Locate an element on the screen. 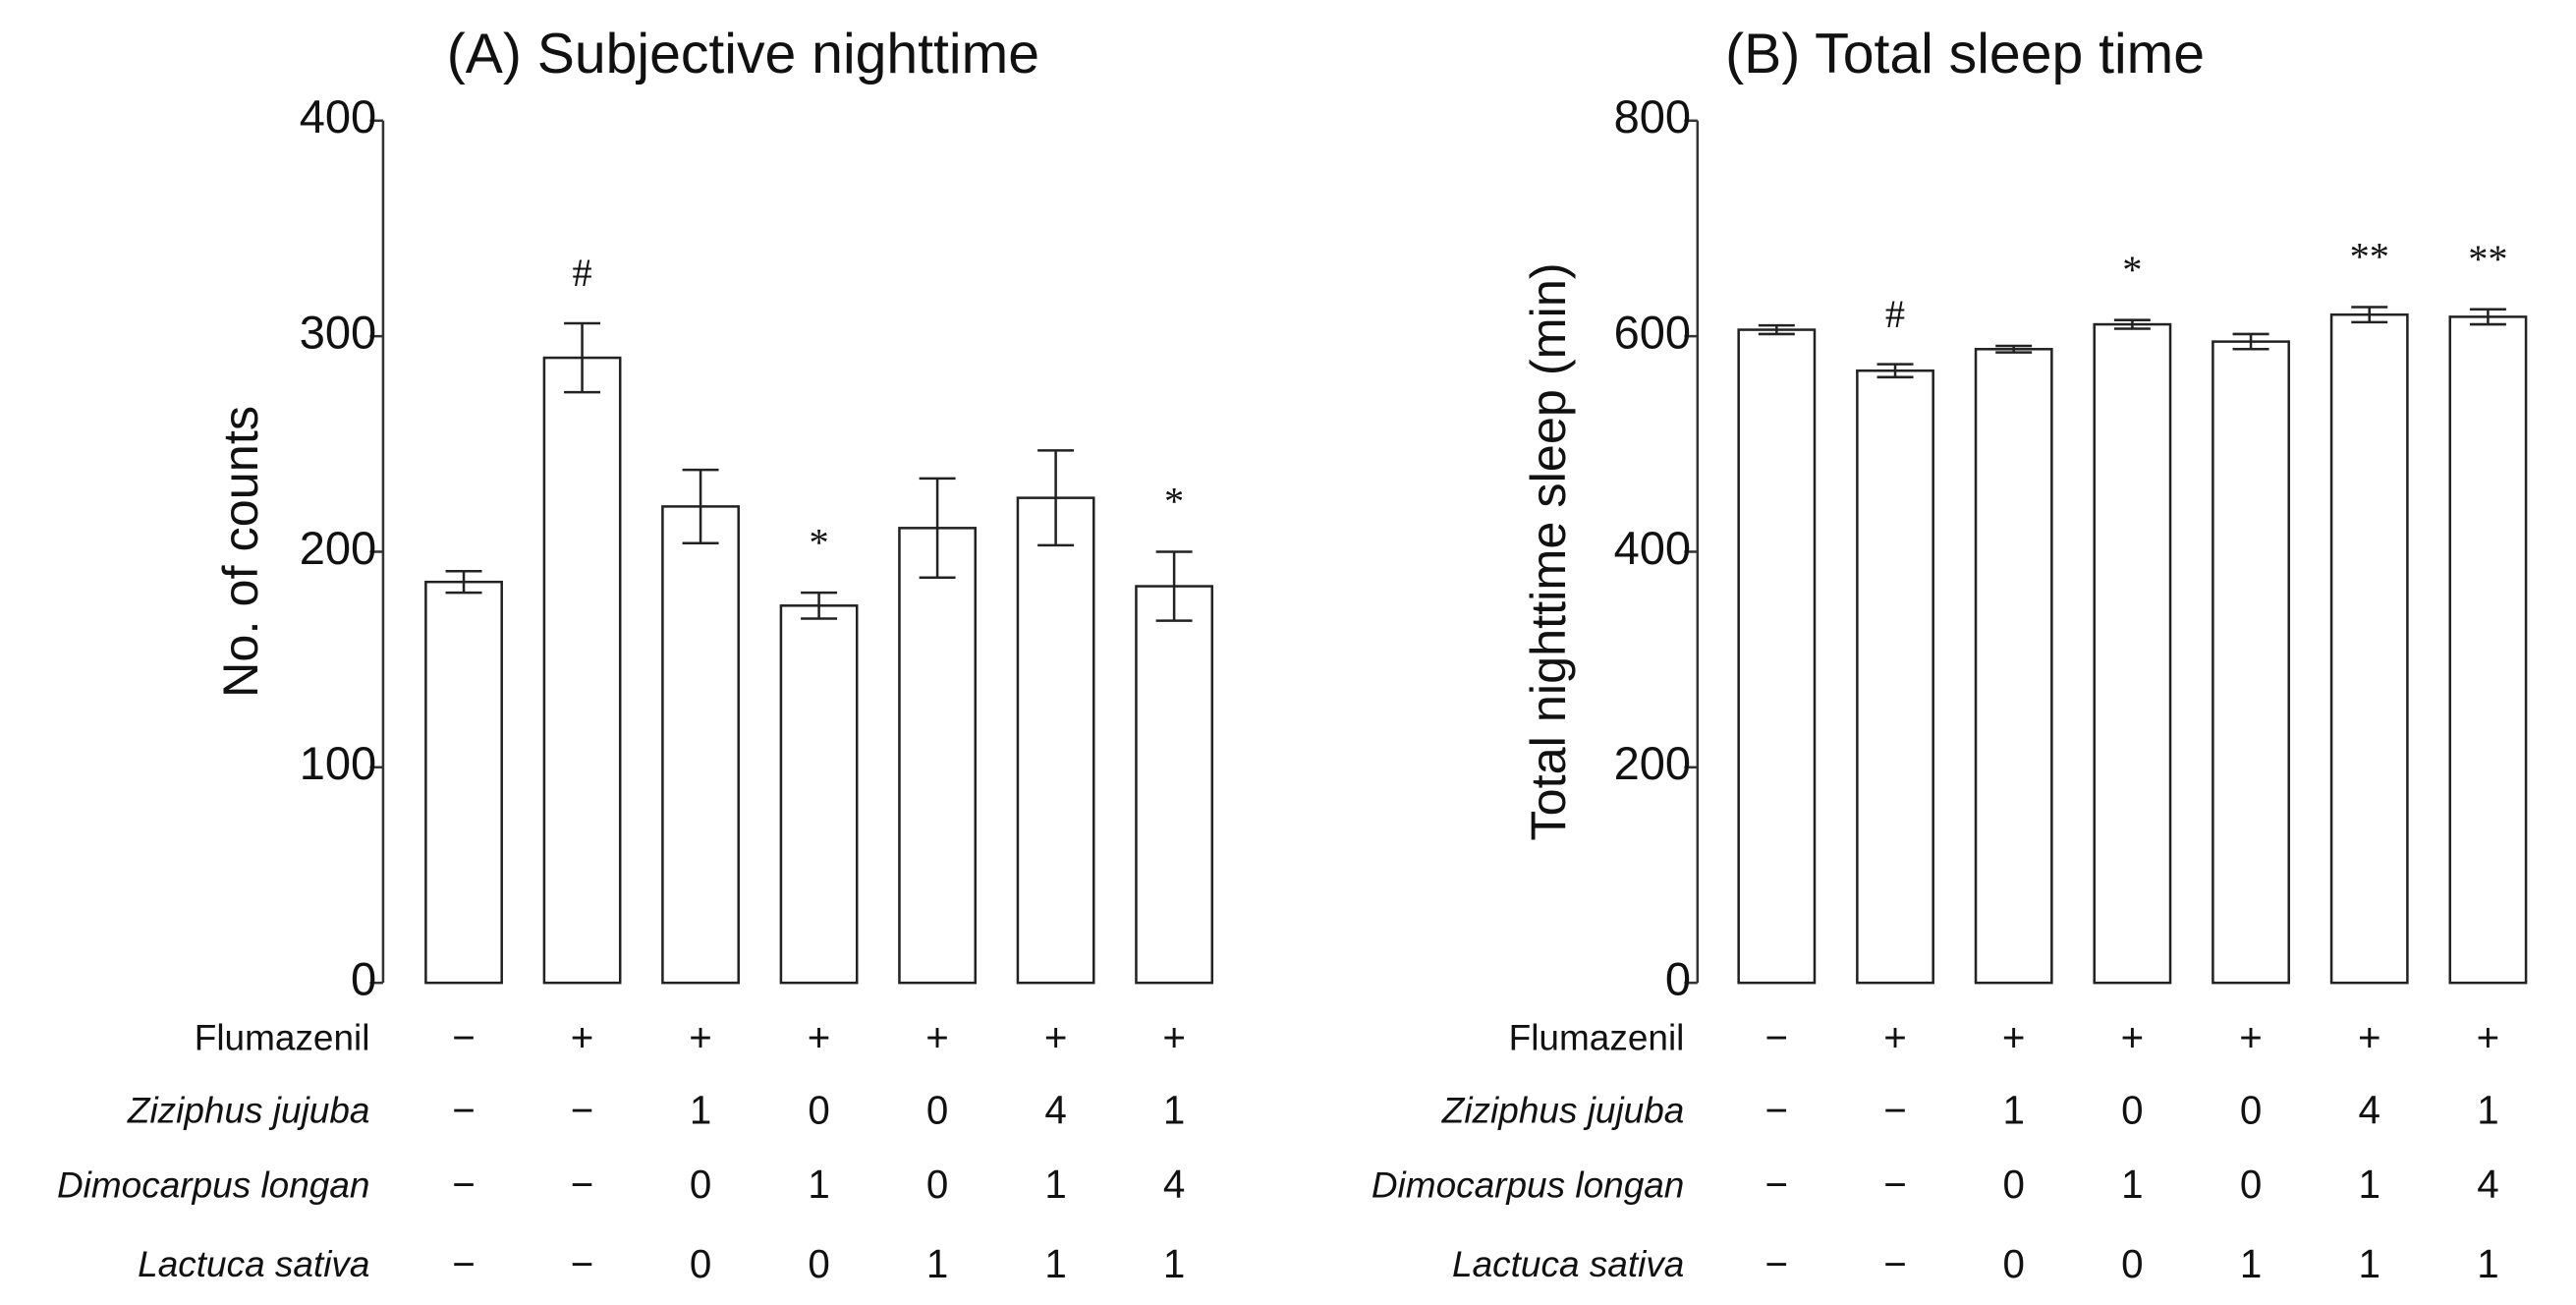 The height and width of the screenshot is (1305, 2576). y-tick-label: 800 is located at coordinates (1652, 116).